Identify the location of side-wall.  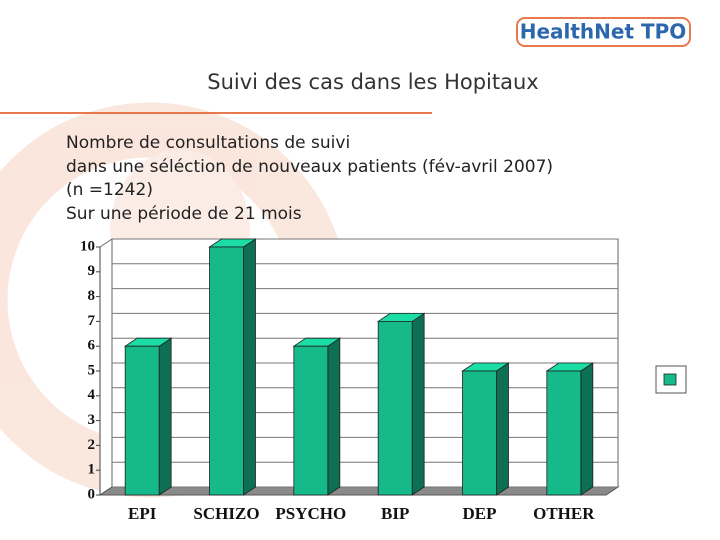
(106, 367).